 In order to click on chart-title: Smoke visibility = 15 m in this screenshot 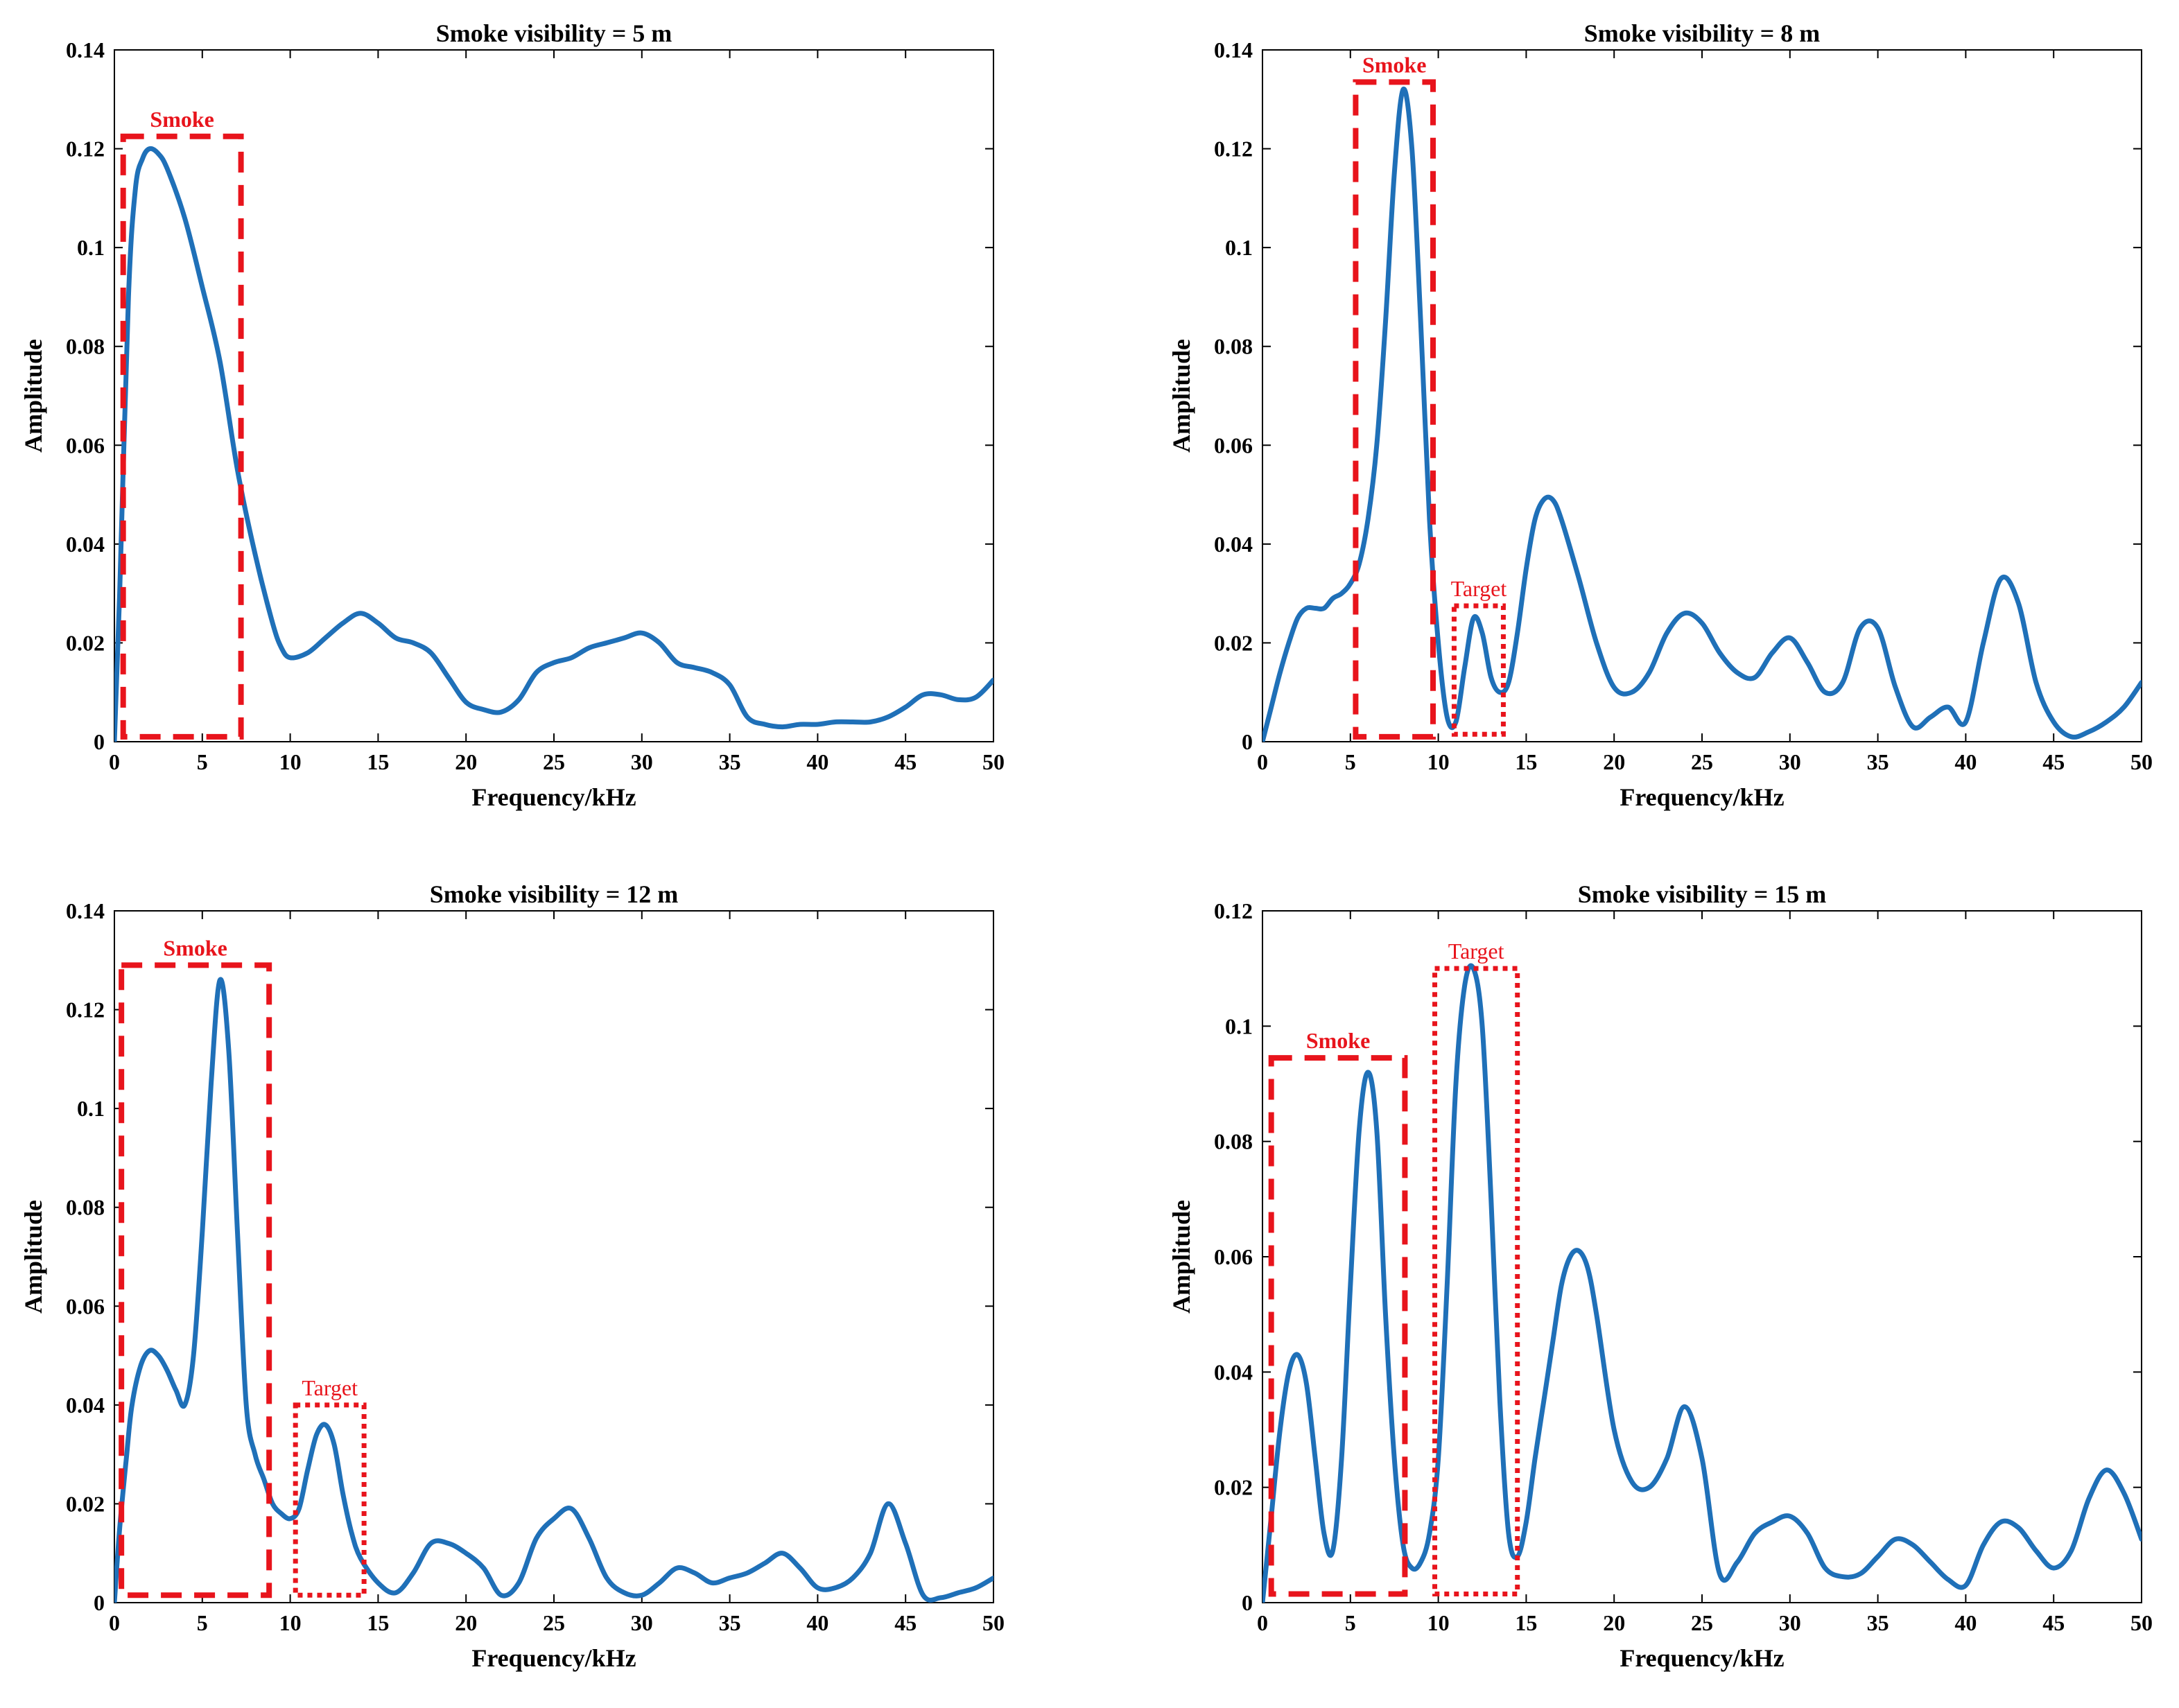, I will do `click(1702, 894)`.